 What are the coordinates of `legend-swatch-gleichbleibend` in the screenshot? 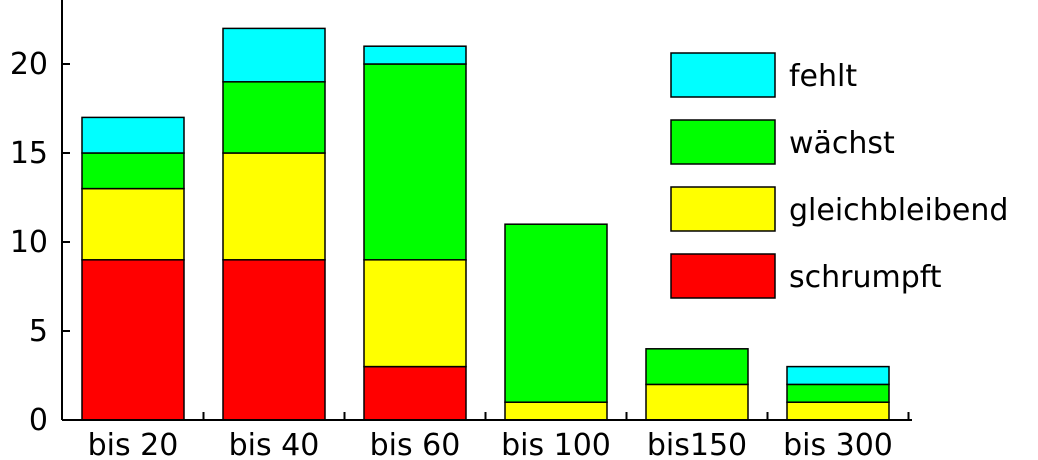 It's located at (723, 209).